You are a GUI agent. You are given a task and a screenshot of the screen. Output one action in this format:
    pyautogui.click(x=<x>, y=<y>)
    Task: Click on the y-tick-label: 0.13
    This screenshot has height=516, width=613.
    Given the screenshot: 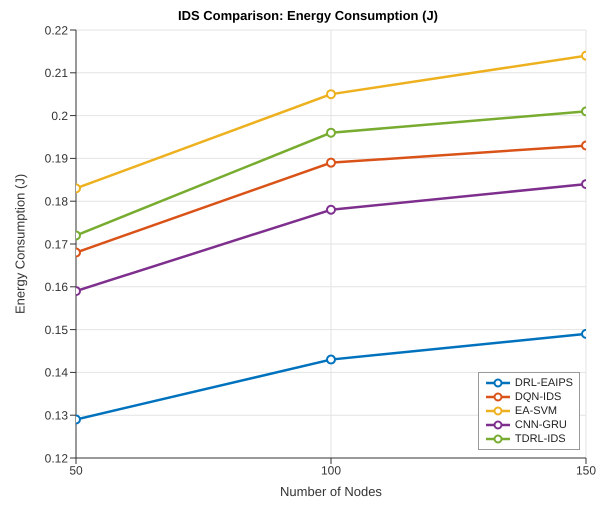 What is the action you would take?
    pyautogui.click(x=56, y=415)
    